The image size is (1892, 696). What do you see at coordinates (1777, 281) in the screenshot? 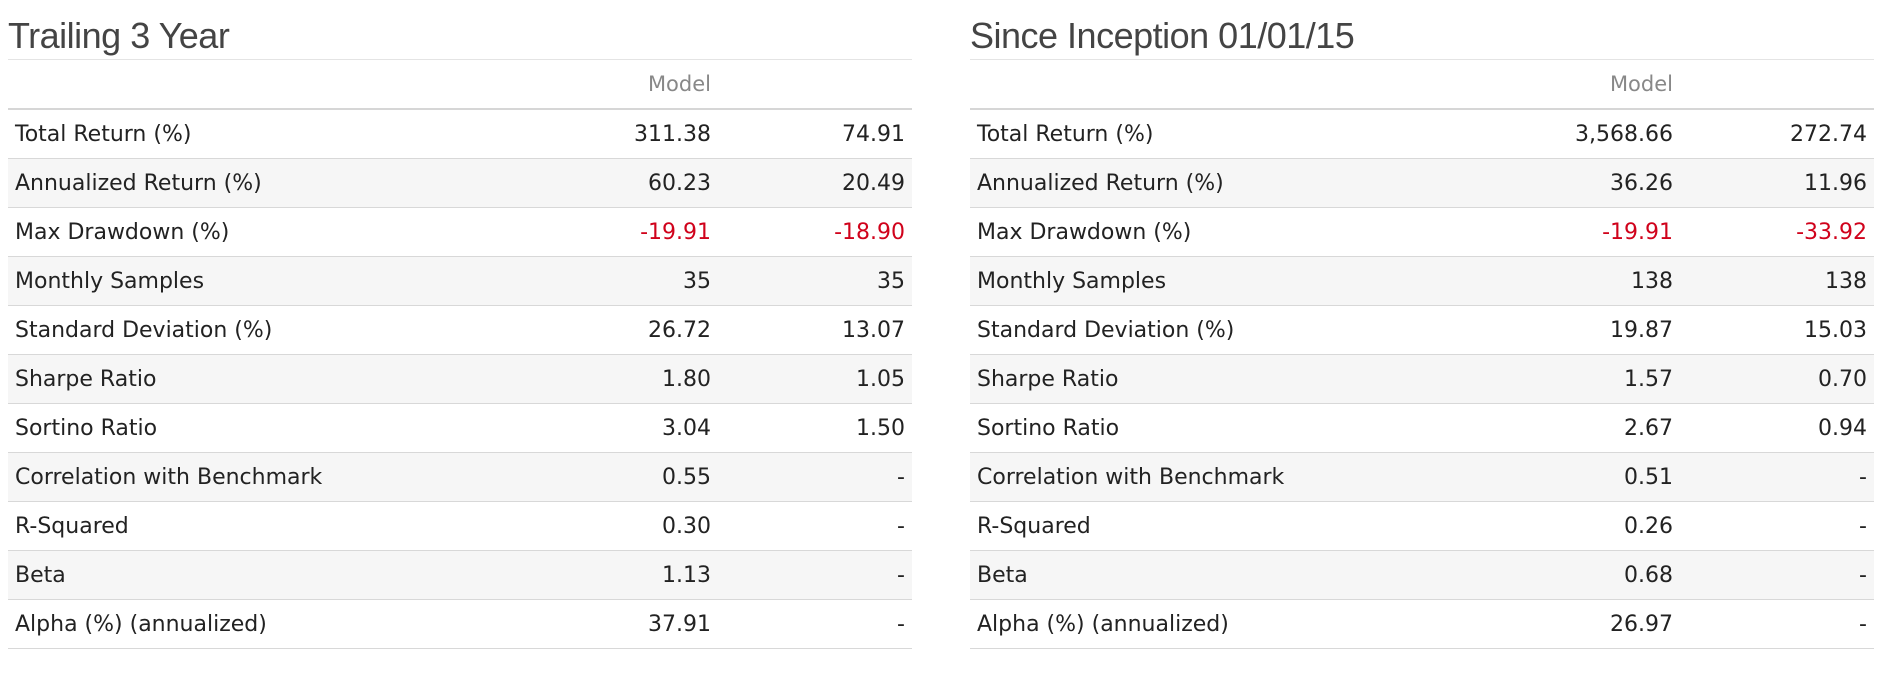
I see `benchmark-value: 138` at bounding box center [1777, 281].